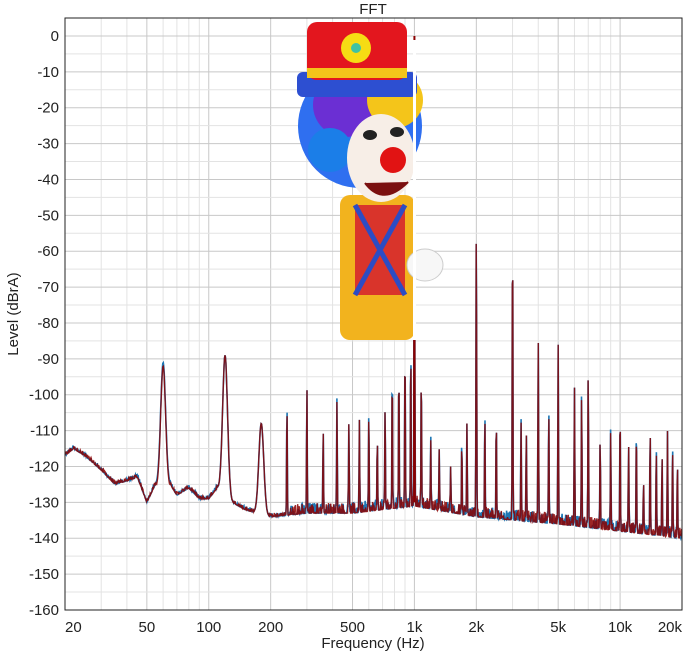 Image resolution: width=700 pixels, height=657 pixels. Describe the element at coordinates (48, 323) in the screenshot. I see `y-tick-label: -80` at that location.